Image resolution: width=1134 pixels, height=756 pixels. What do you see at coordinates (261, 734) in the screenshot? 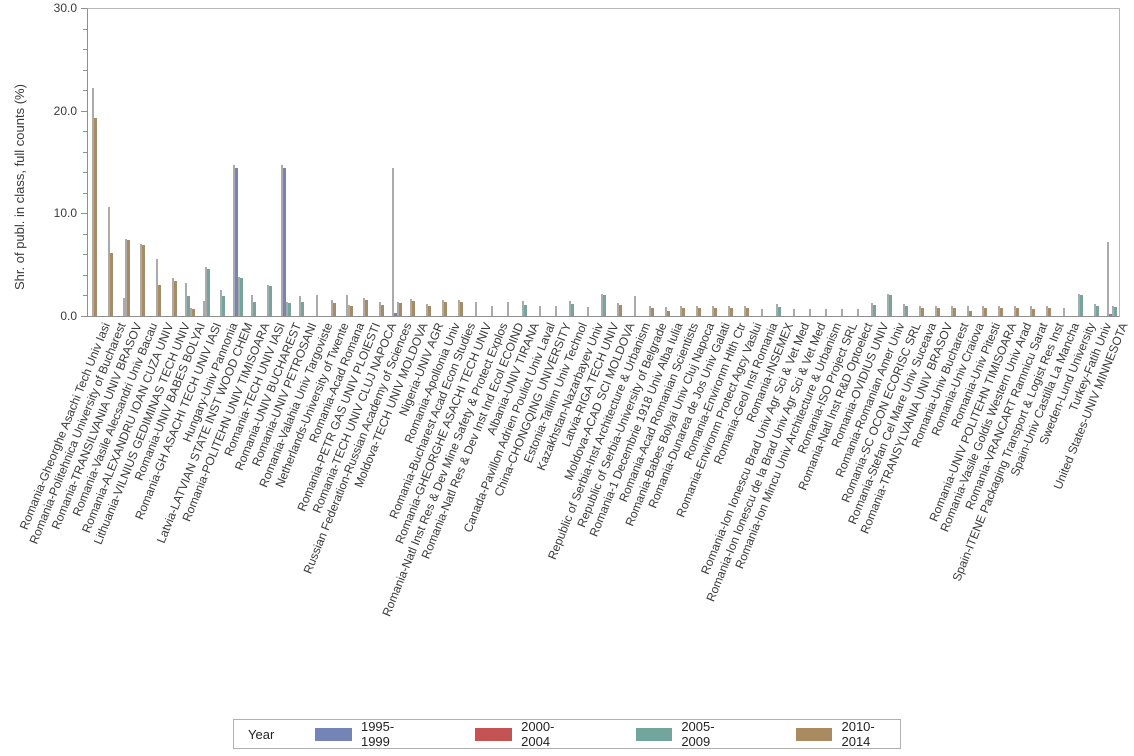
I see `legend-title: Year` at bounding box center [261, 734].